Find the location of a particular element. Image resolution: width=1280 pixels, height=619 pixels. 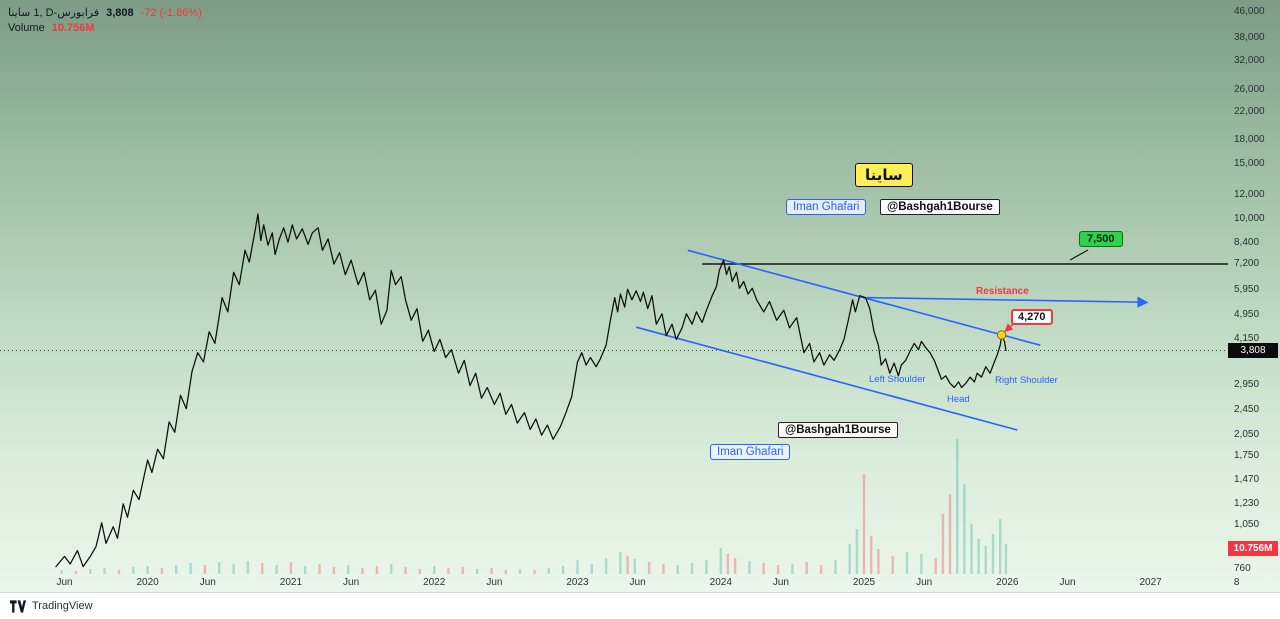

y-axis-label: 760 is located at coordinates (1242, 569).